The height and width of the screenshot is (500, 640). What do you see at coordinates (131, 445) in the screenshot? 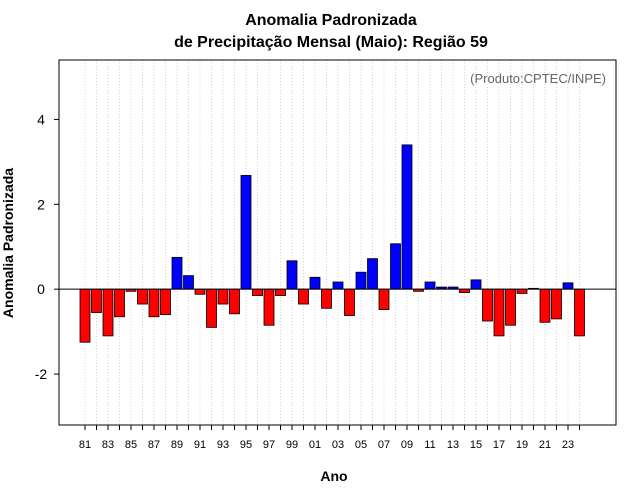
I see `x-tick-label: 85` at bounding box center [131, 445].